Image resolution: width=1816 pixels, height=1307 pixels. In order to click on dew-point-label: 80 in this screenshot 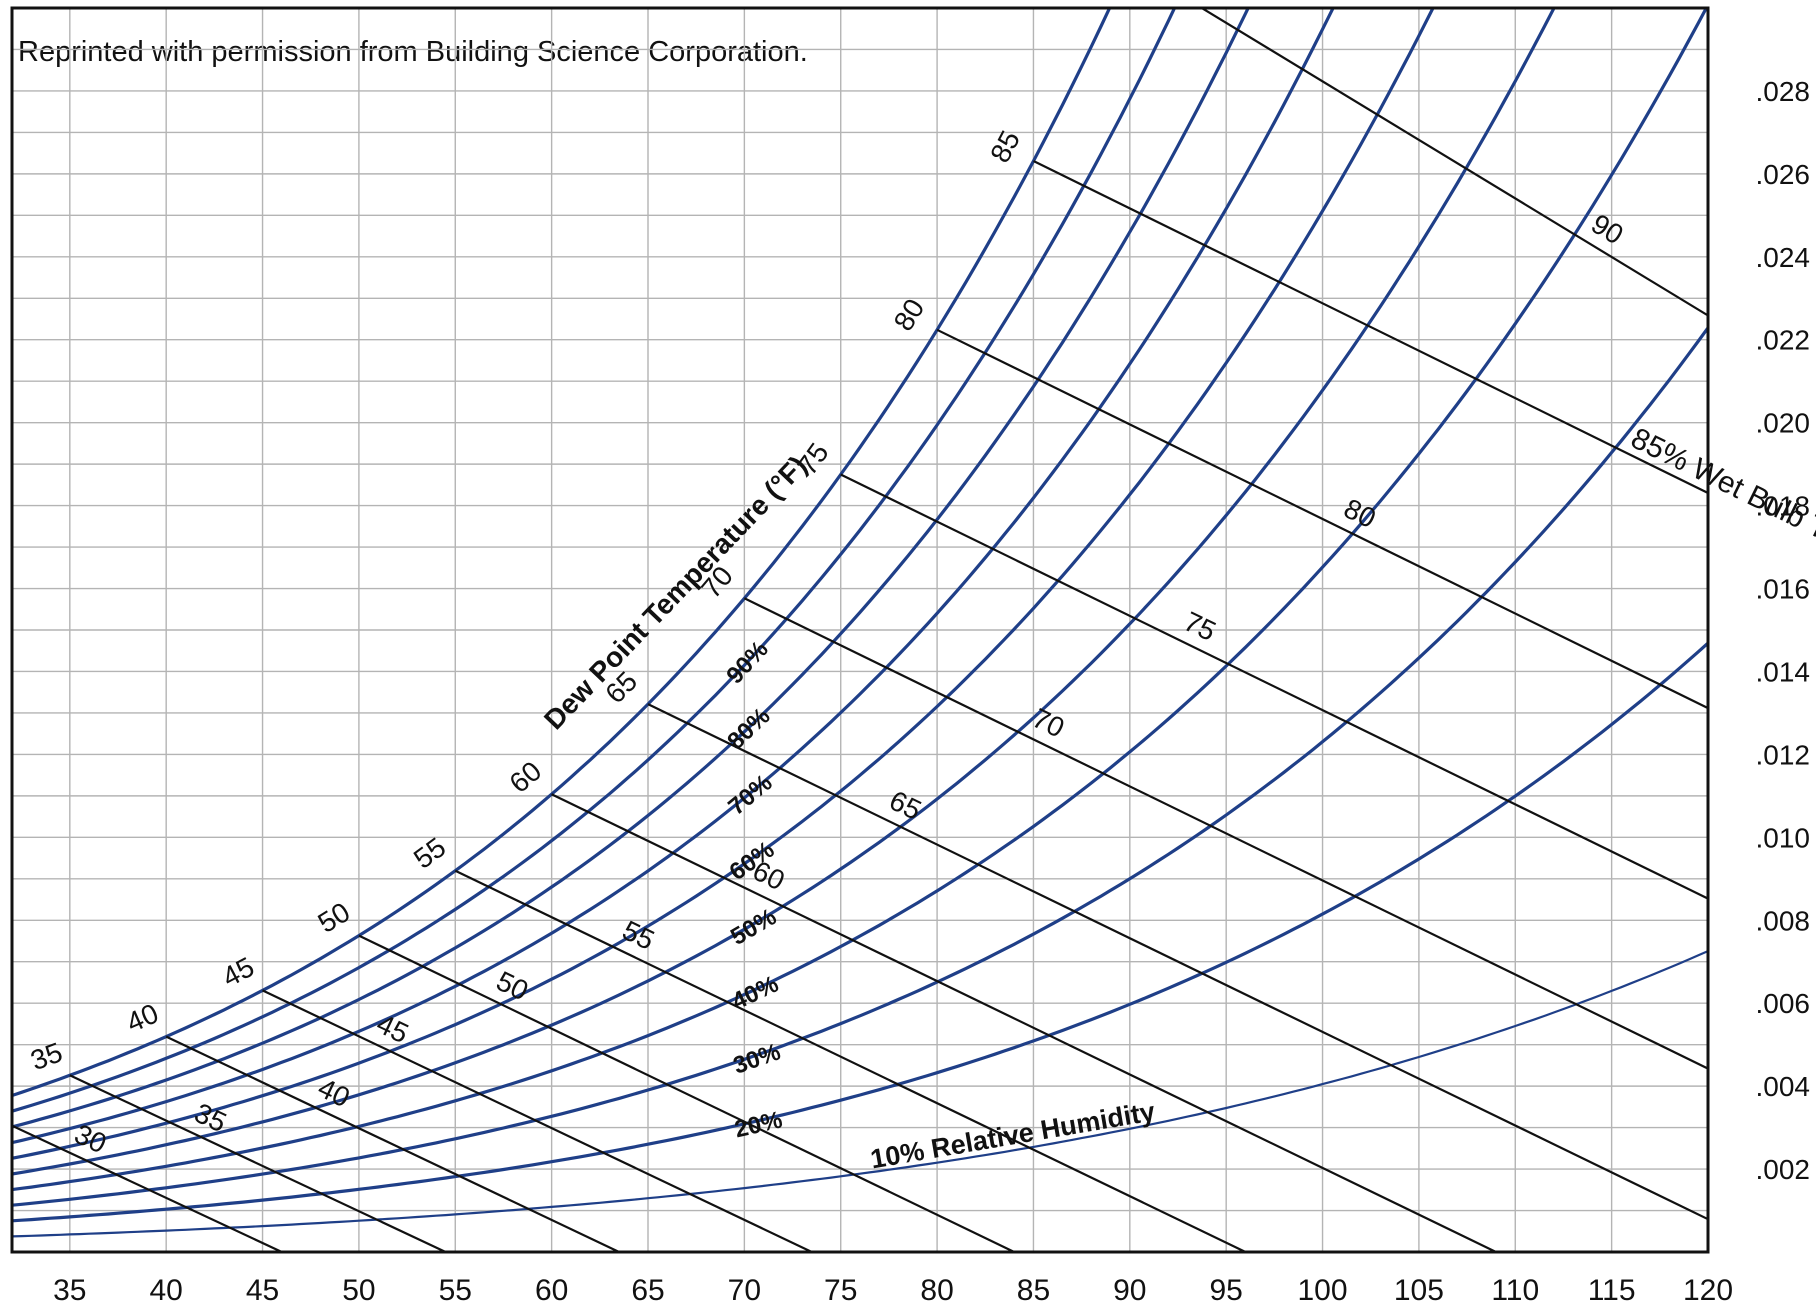, I will do `click(909, 314)`.